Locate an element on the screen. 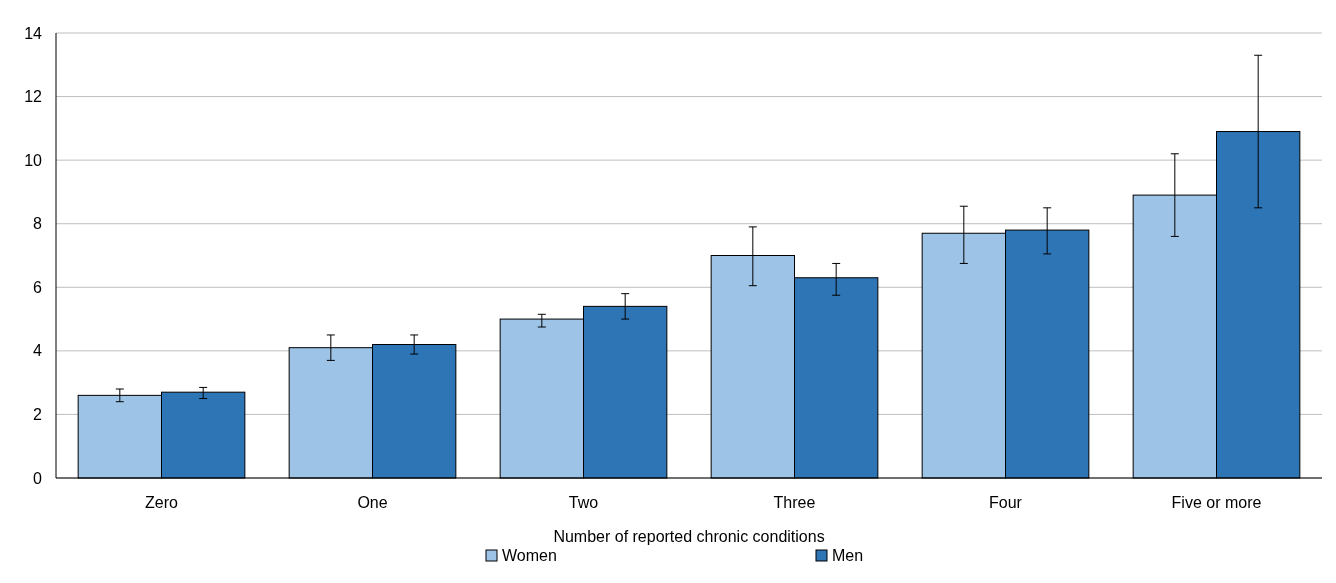 Image resolution: width=1336 pixels, height=583 pixels. x-tick-label: One is located at coordinates (372, 502).